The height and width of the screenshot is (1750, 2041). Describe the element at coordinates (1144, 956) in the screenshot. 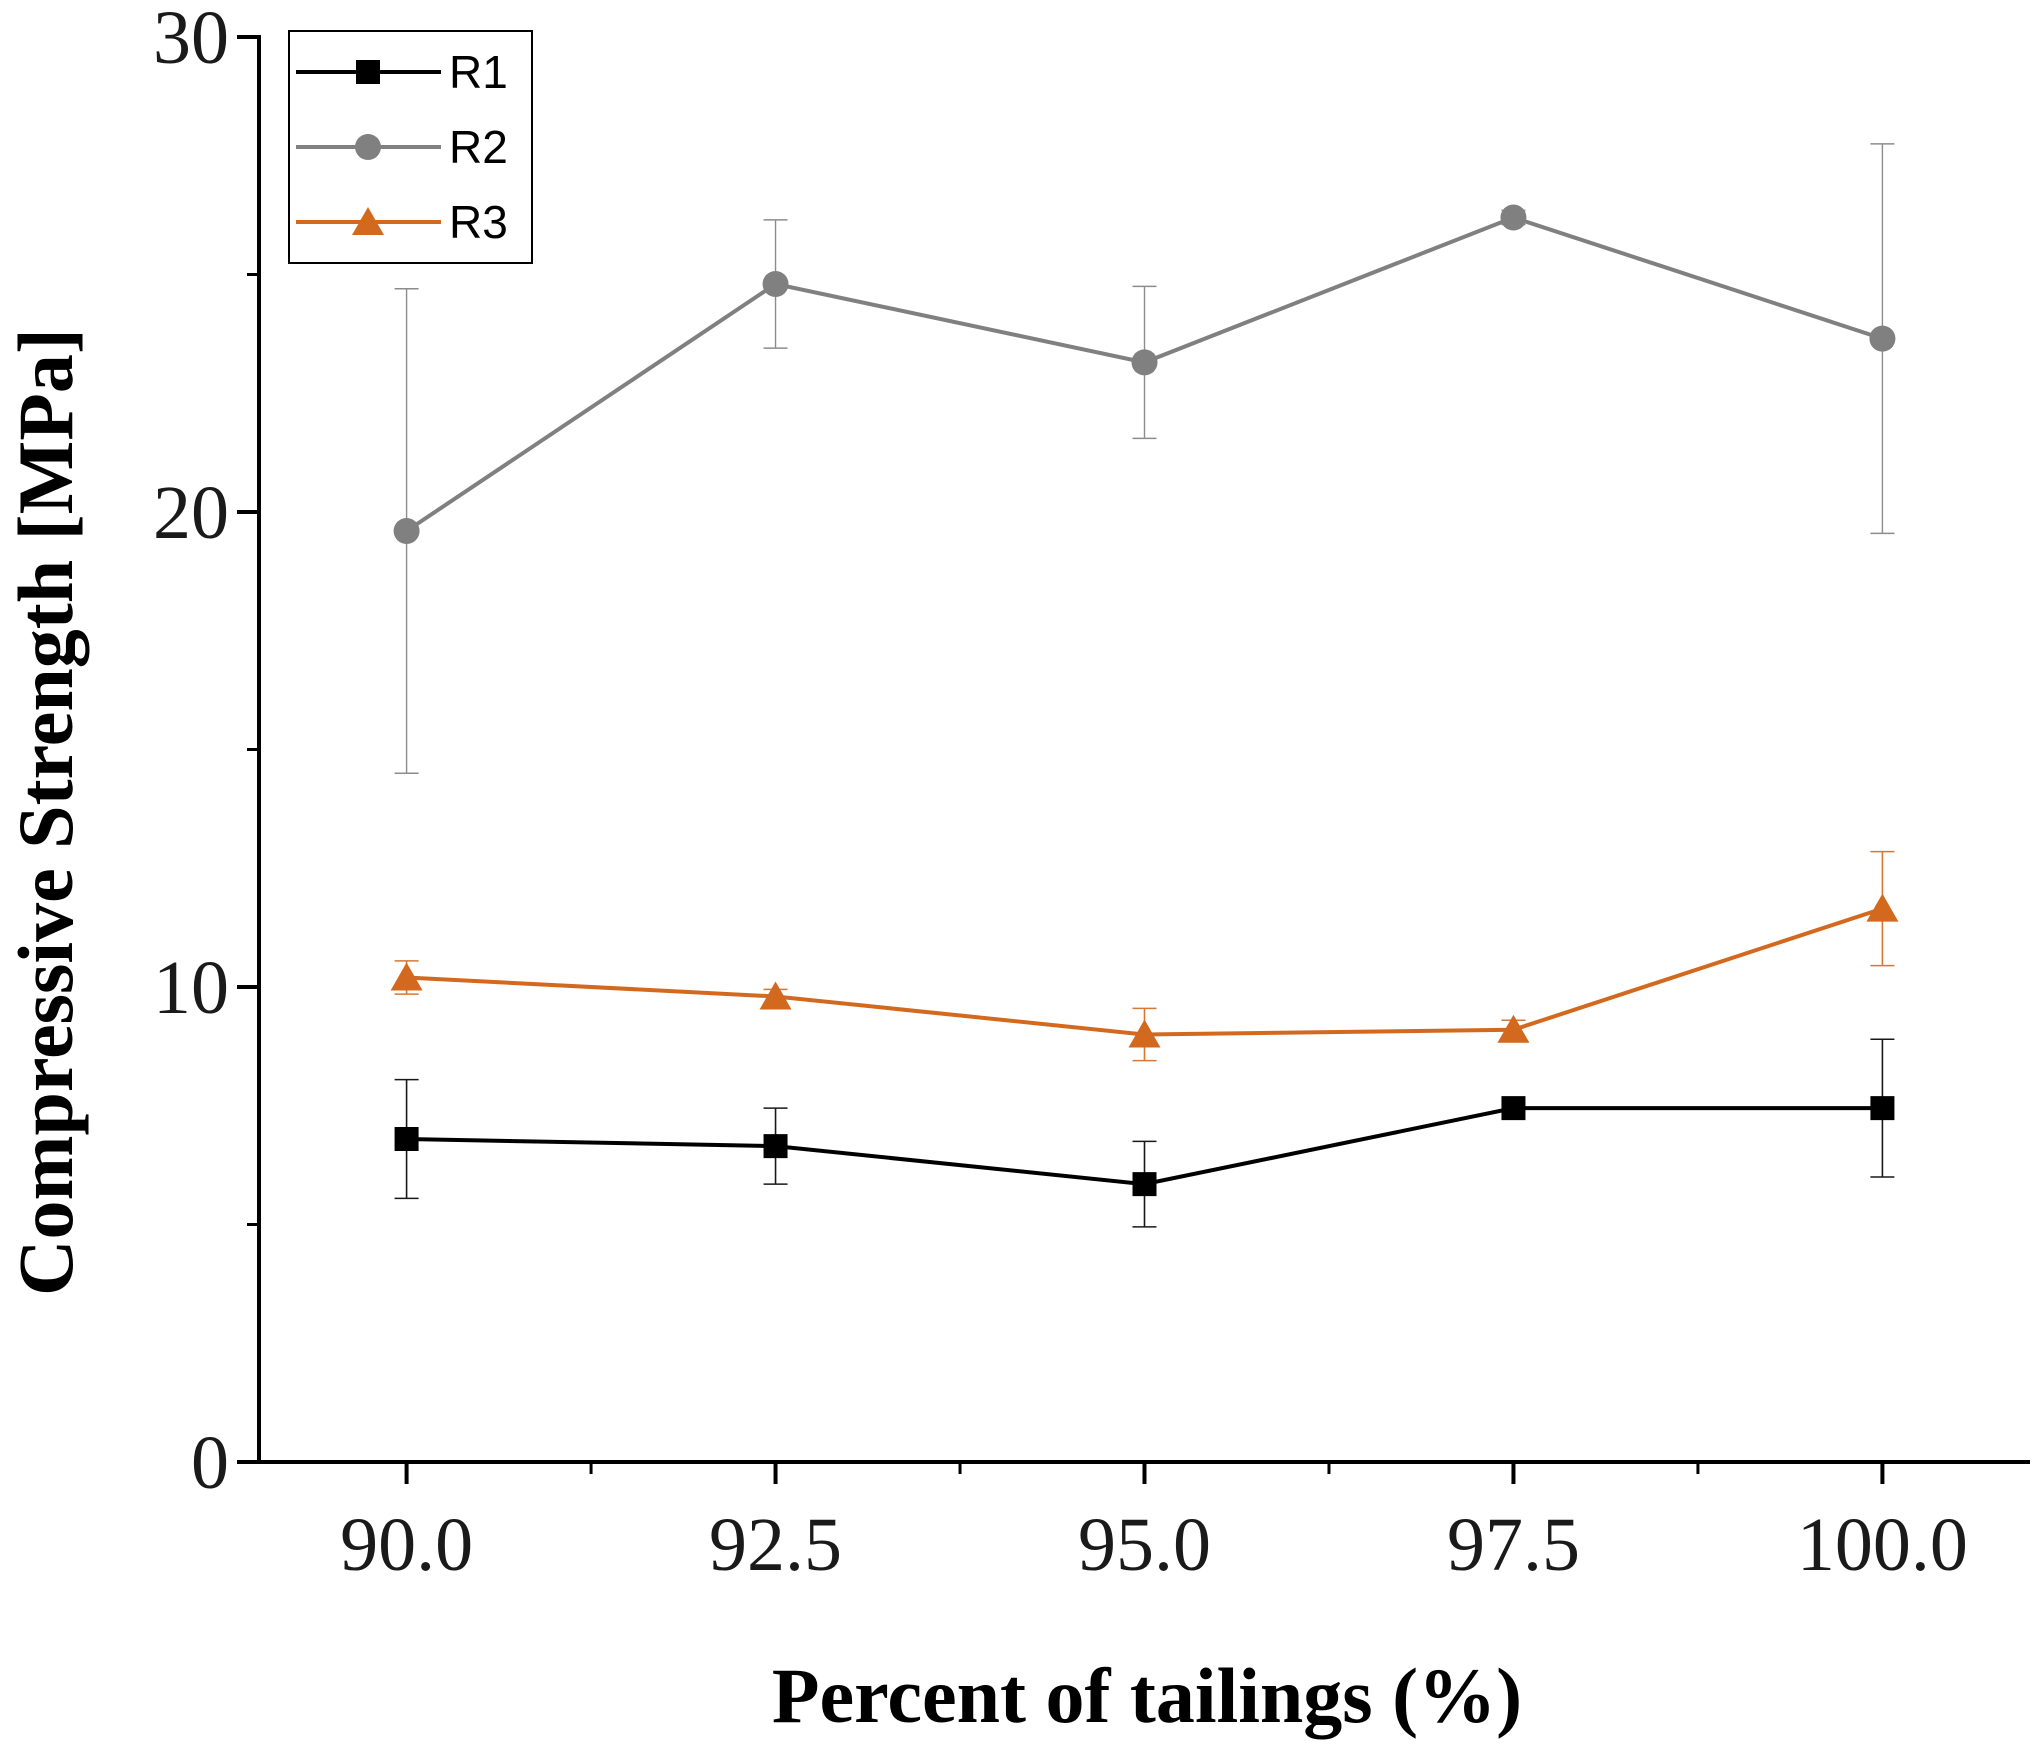

I see `series-r3` at that location.